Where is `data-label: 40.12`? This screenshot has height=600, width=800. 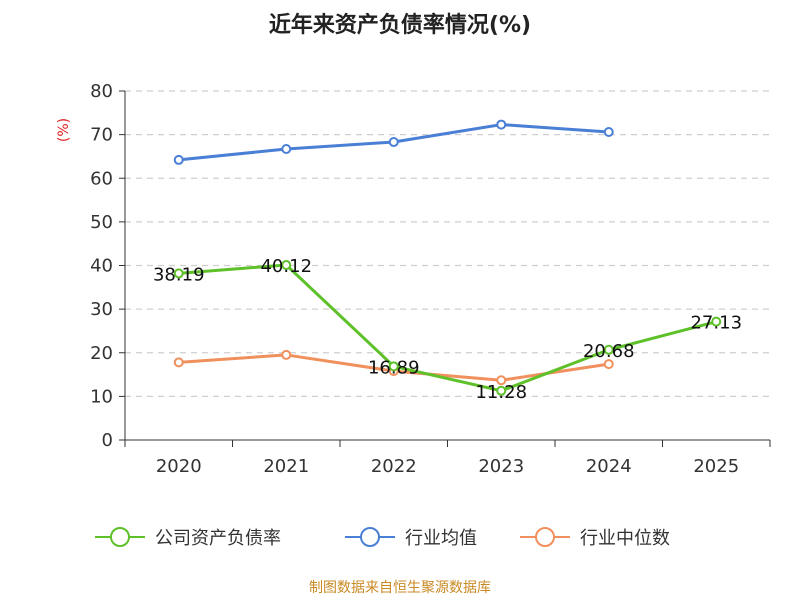 data-label: 40.12 is located at coordinates (286, 266).